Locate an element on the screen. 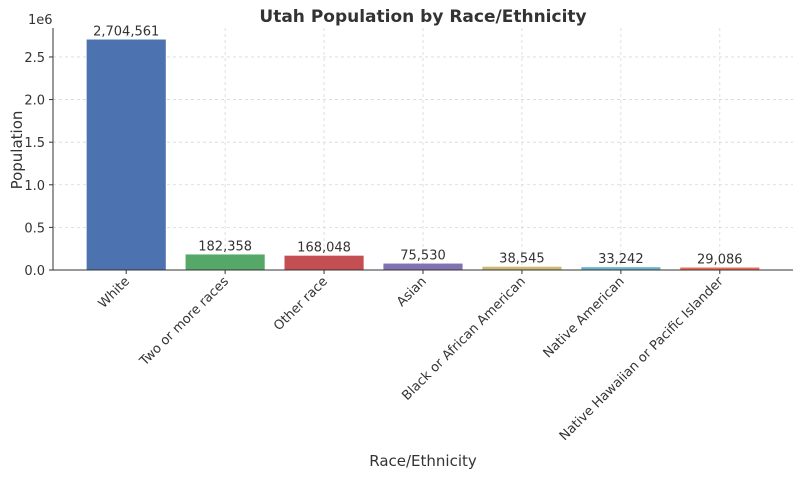  x-tick-label: Two or more races is located at coordinates (185, 322).